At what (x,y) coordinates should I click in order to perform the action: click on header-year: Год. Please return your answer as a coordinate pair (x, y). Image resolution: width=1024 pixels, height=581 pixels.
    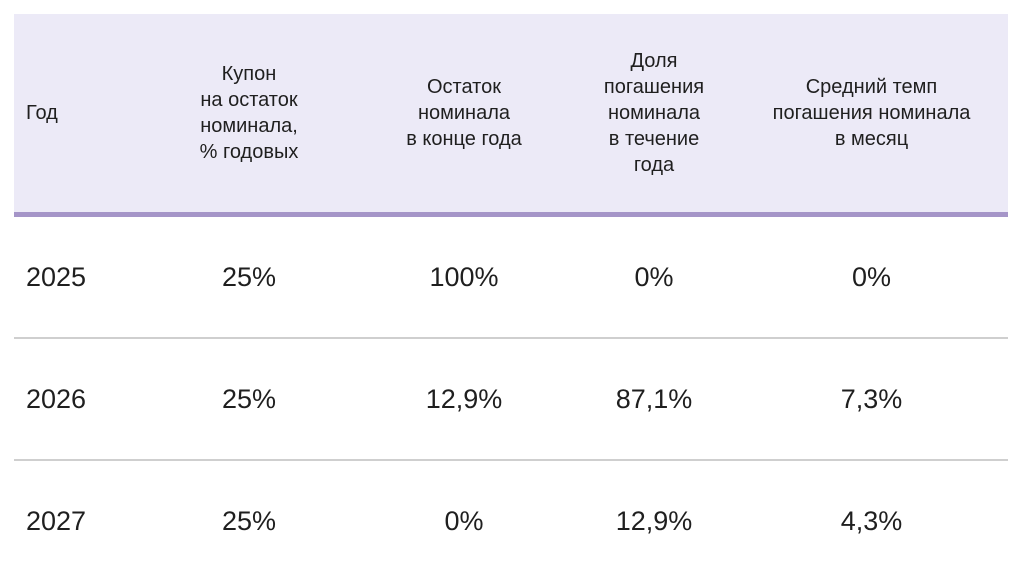
    Looking at the image, I should click on (42, 113).